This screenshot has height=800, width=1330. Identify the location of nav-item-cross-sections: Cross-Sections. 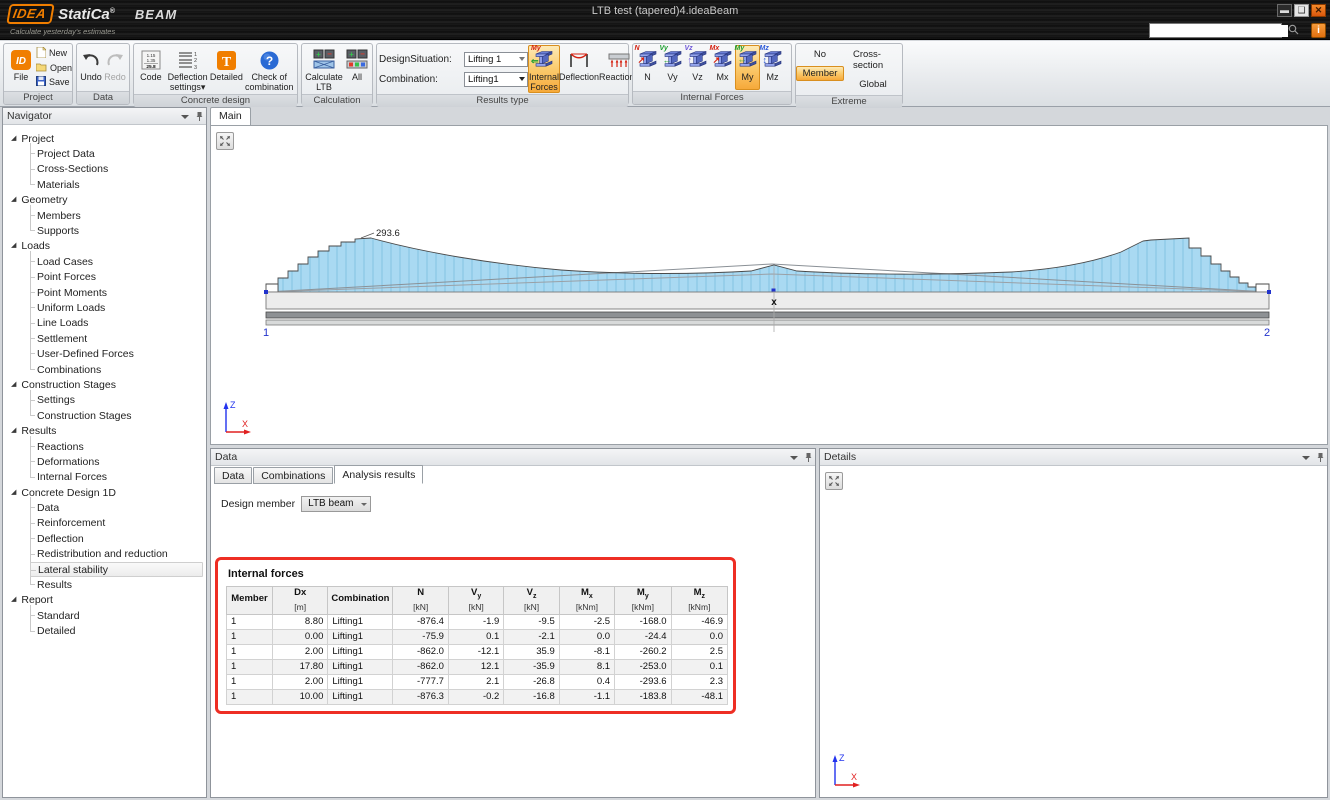
(116, 169).